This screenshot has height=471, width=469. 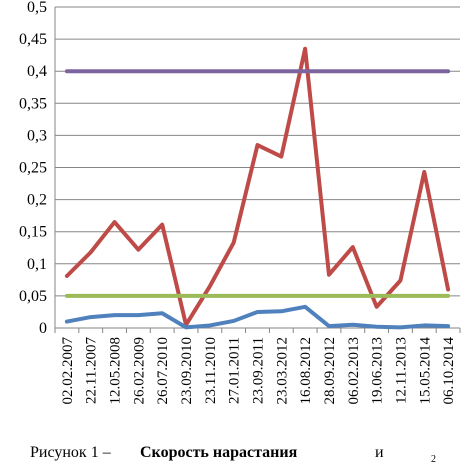 What do you see at coordinates (116, 371) in the screenshot?
I see `x-tick-label: 12.05.2008` at bounding box center [116, 371].